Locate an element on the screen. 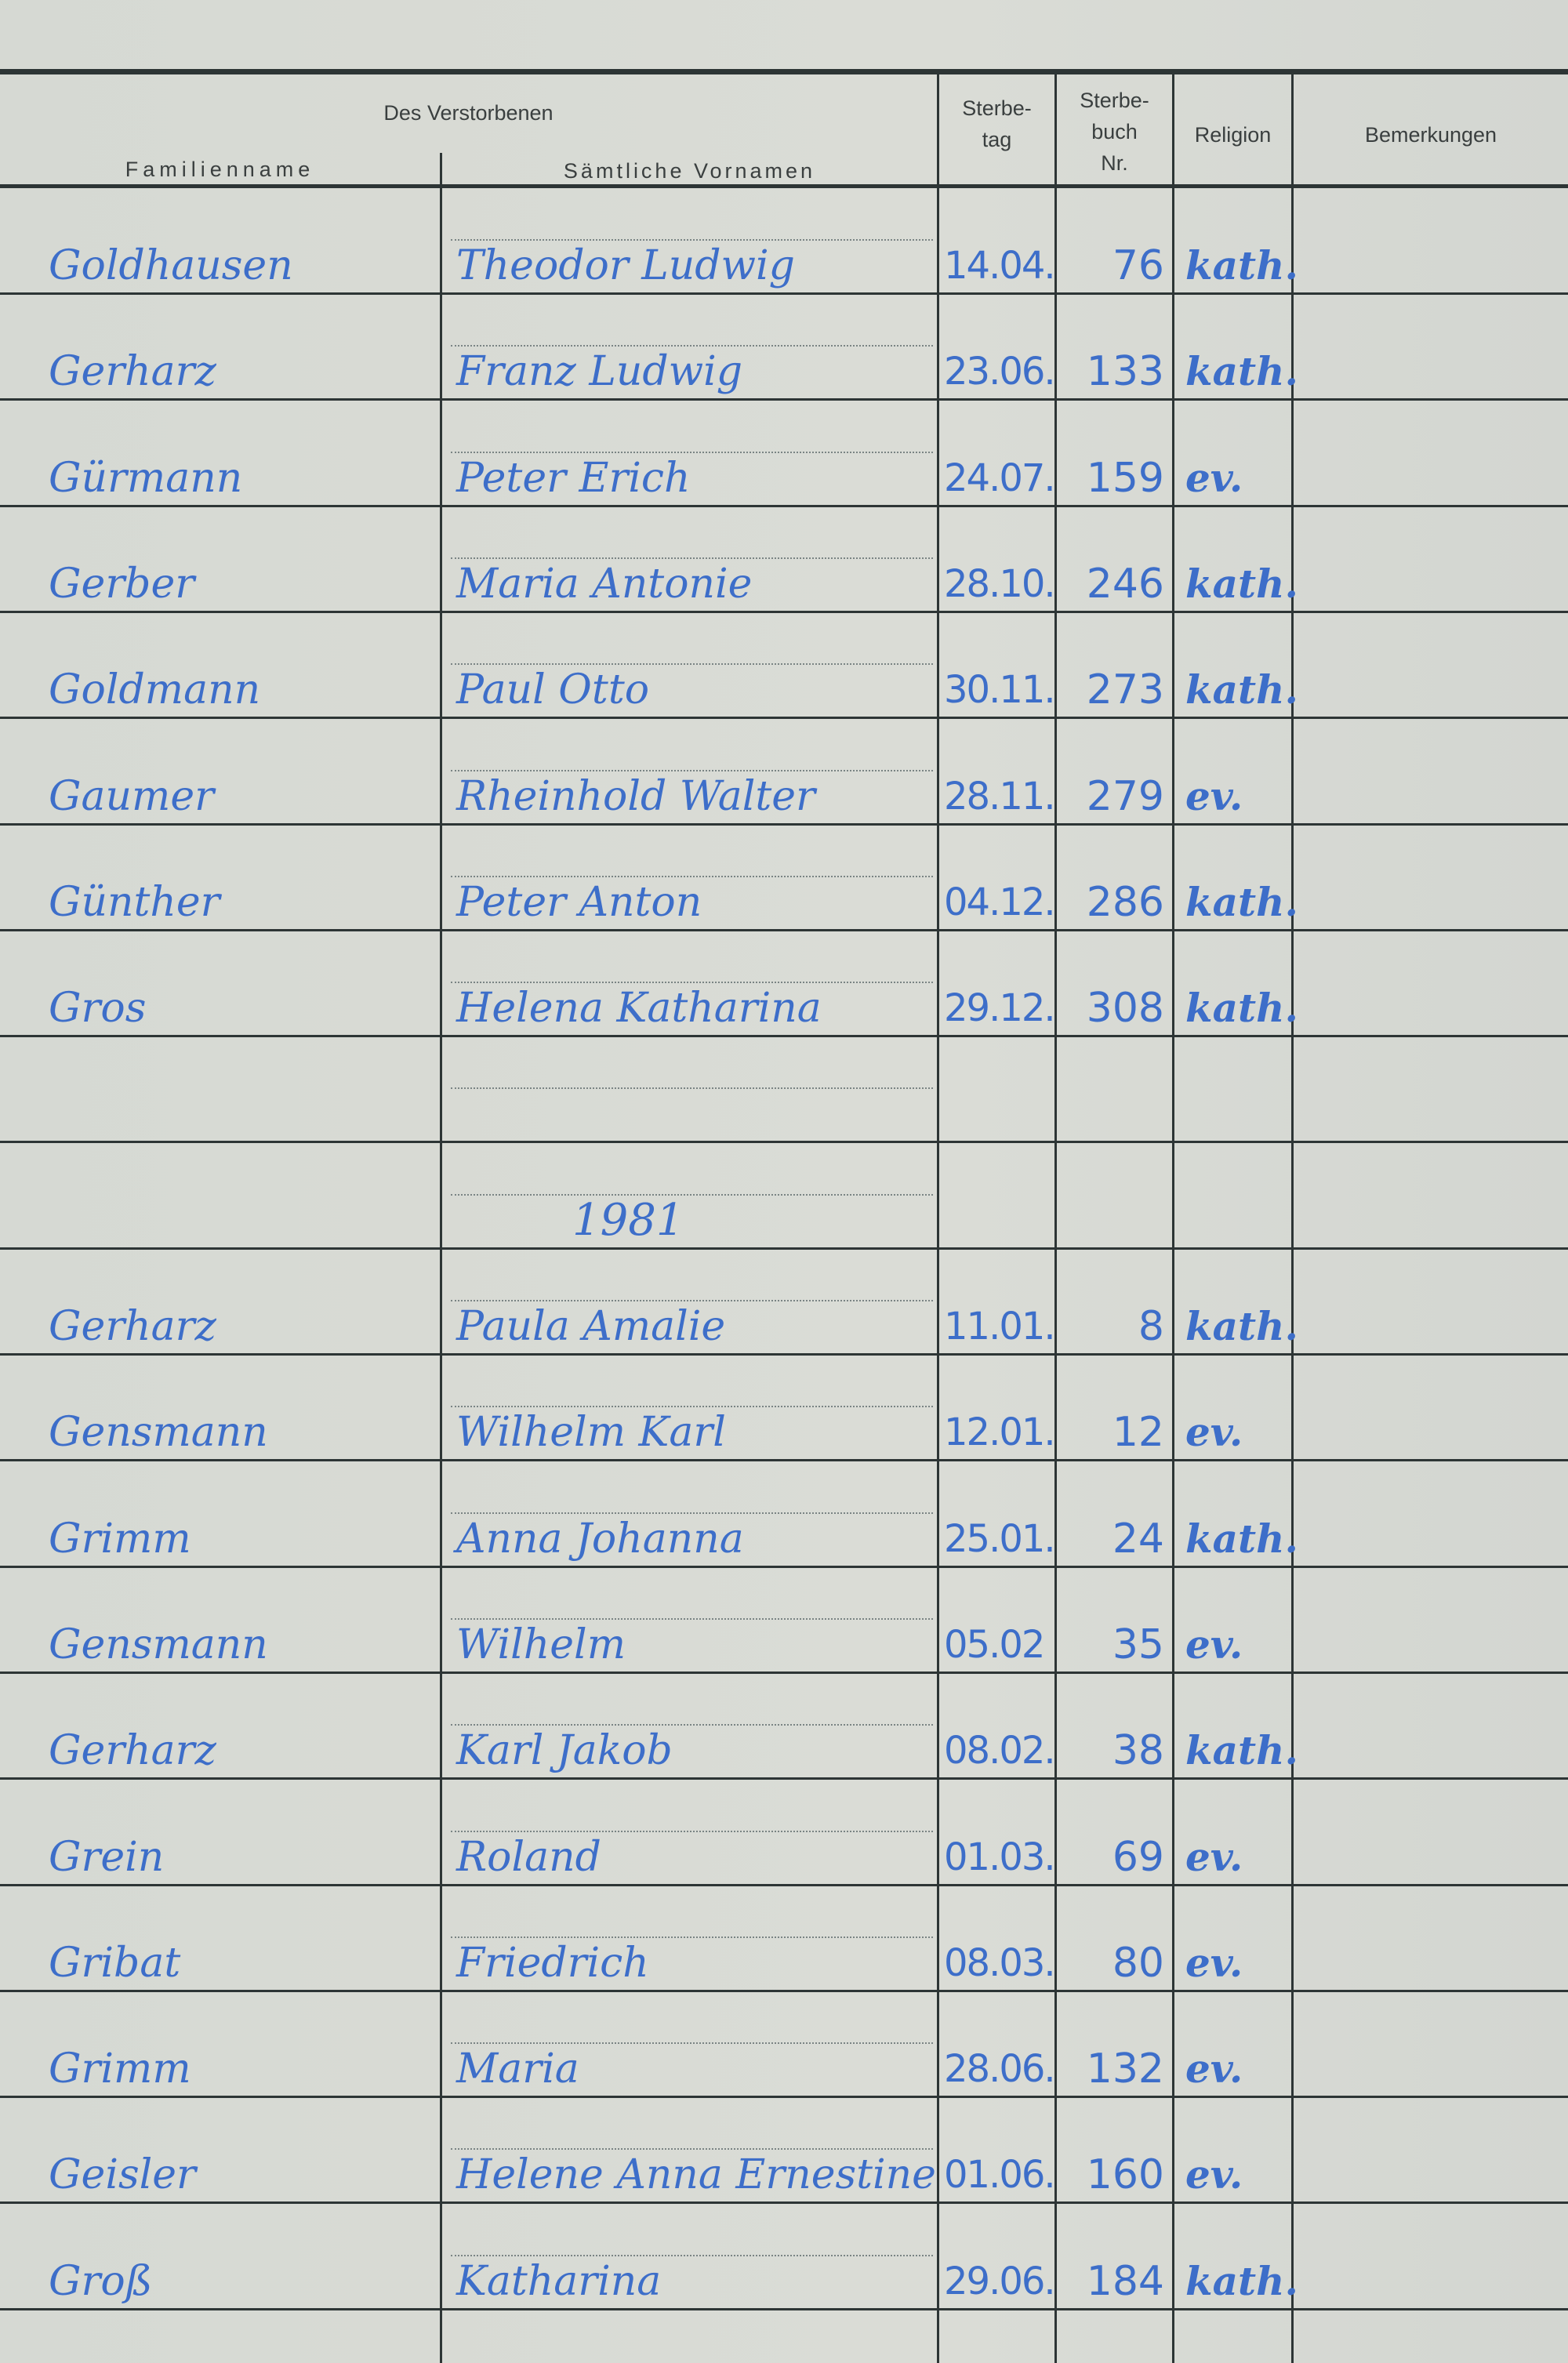 The image size is (1568, 2363). cell-sterbebuch-nr: 132 is located at coordinates (1125, 2069).